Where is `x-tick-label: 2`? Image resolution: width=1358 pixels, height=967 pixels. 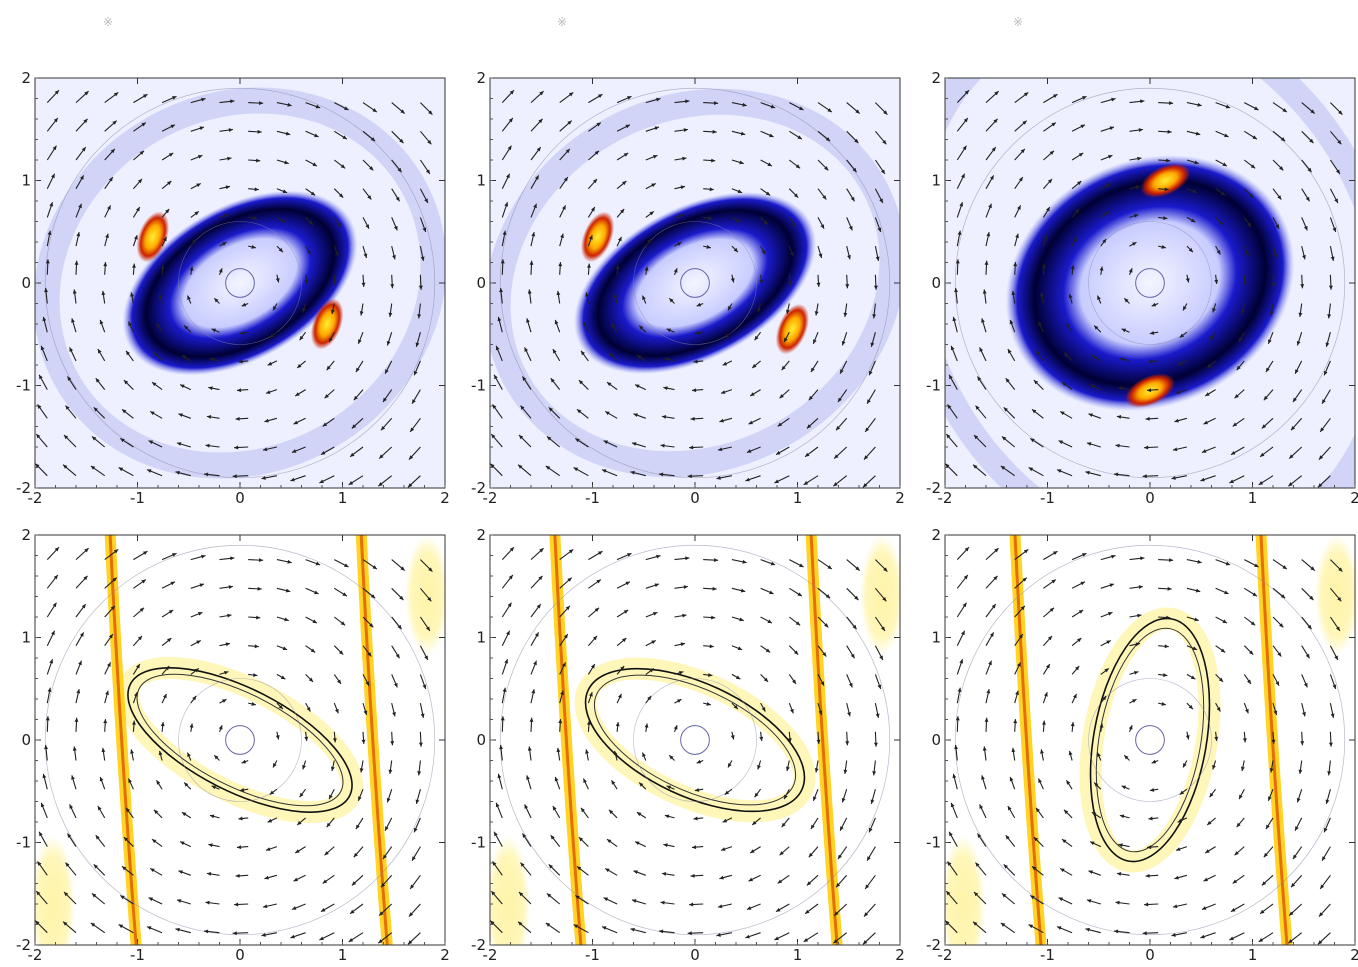
x-tick-label: 2 is located at coordinates (1354, 955).